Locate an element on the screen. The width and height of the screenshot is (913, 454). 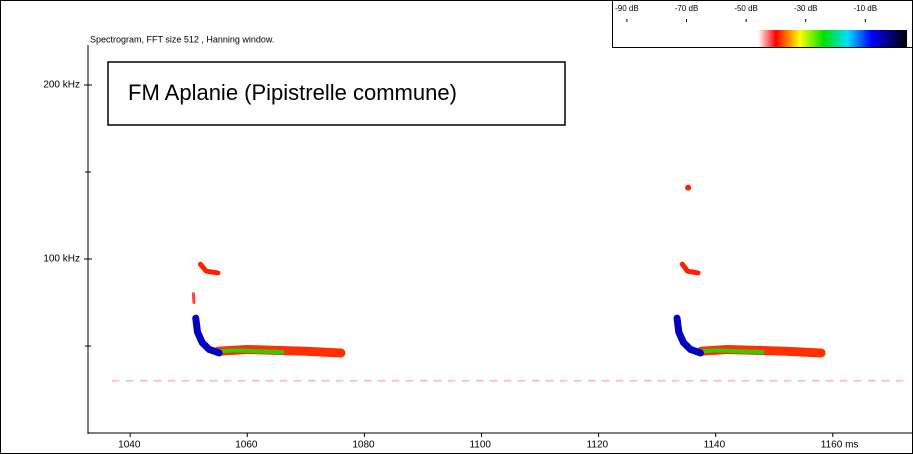
x-tick-label: 1100 is located at coordinates (480, 445).